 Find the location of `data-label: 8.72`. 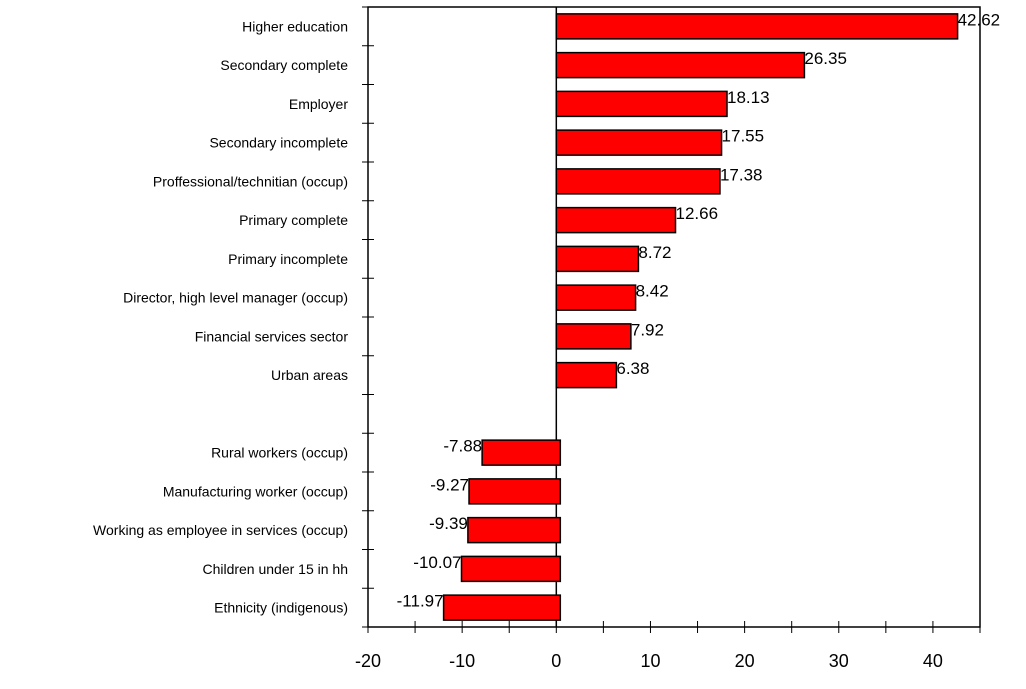

data-label: 8.72 is located at coordinates (654, 252).